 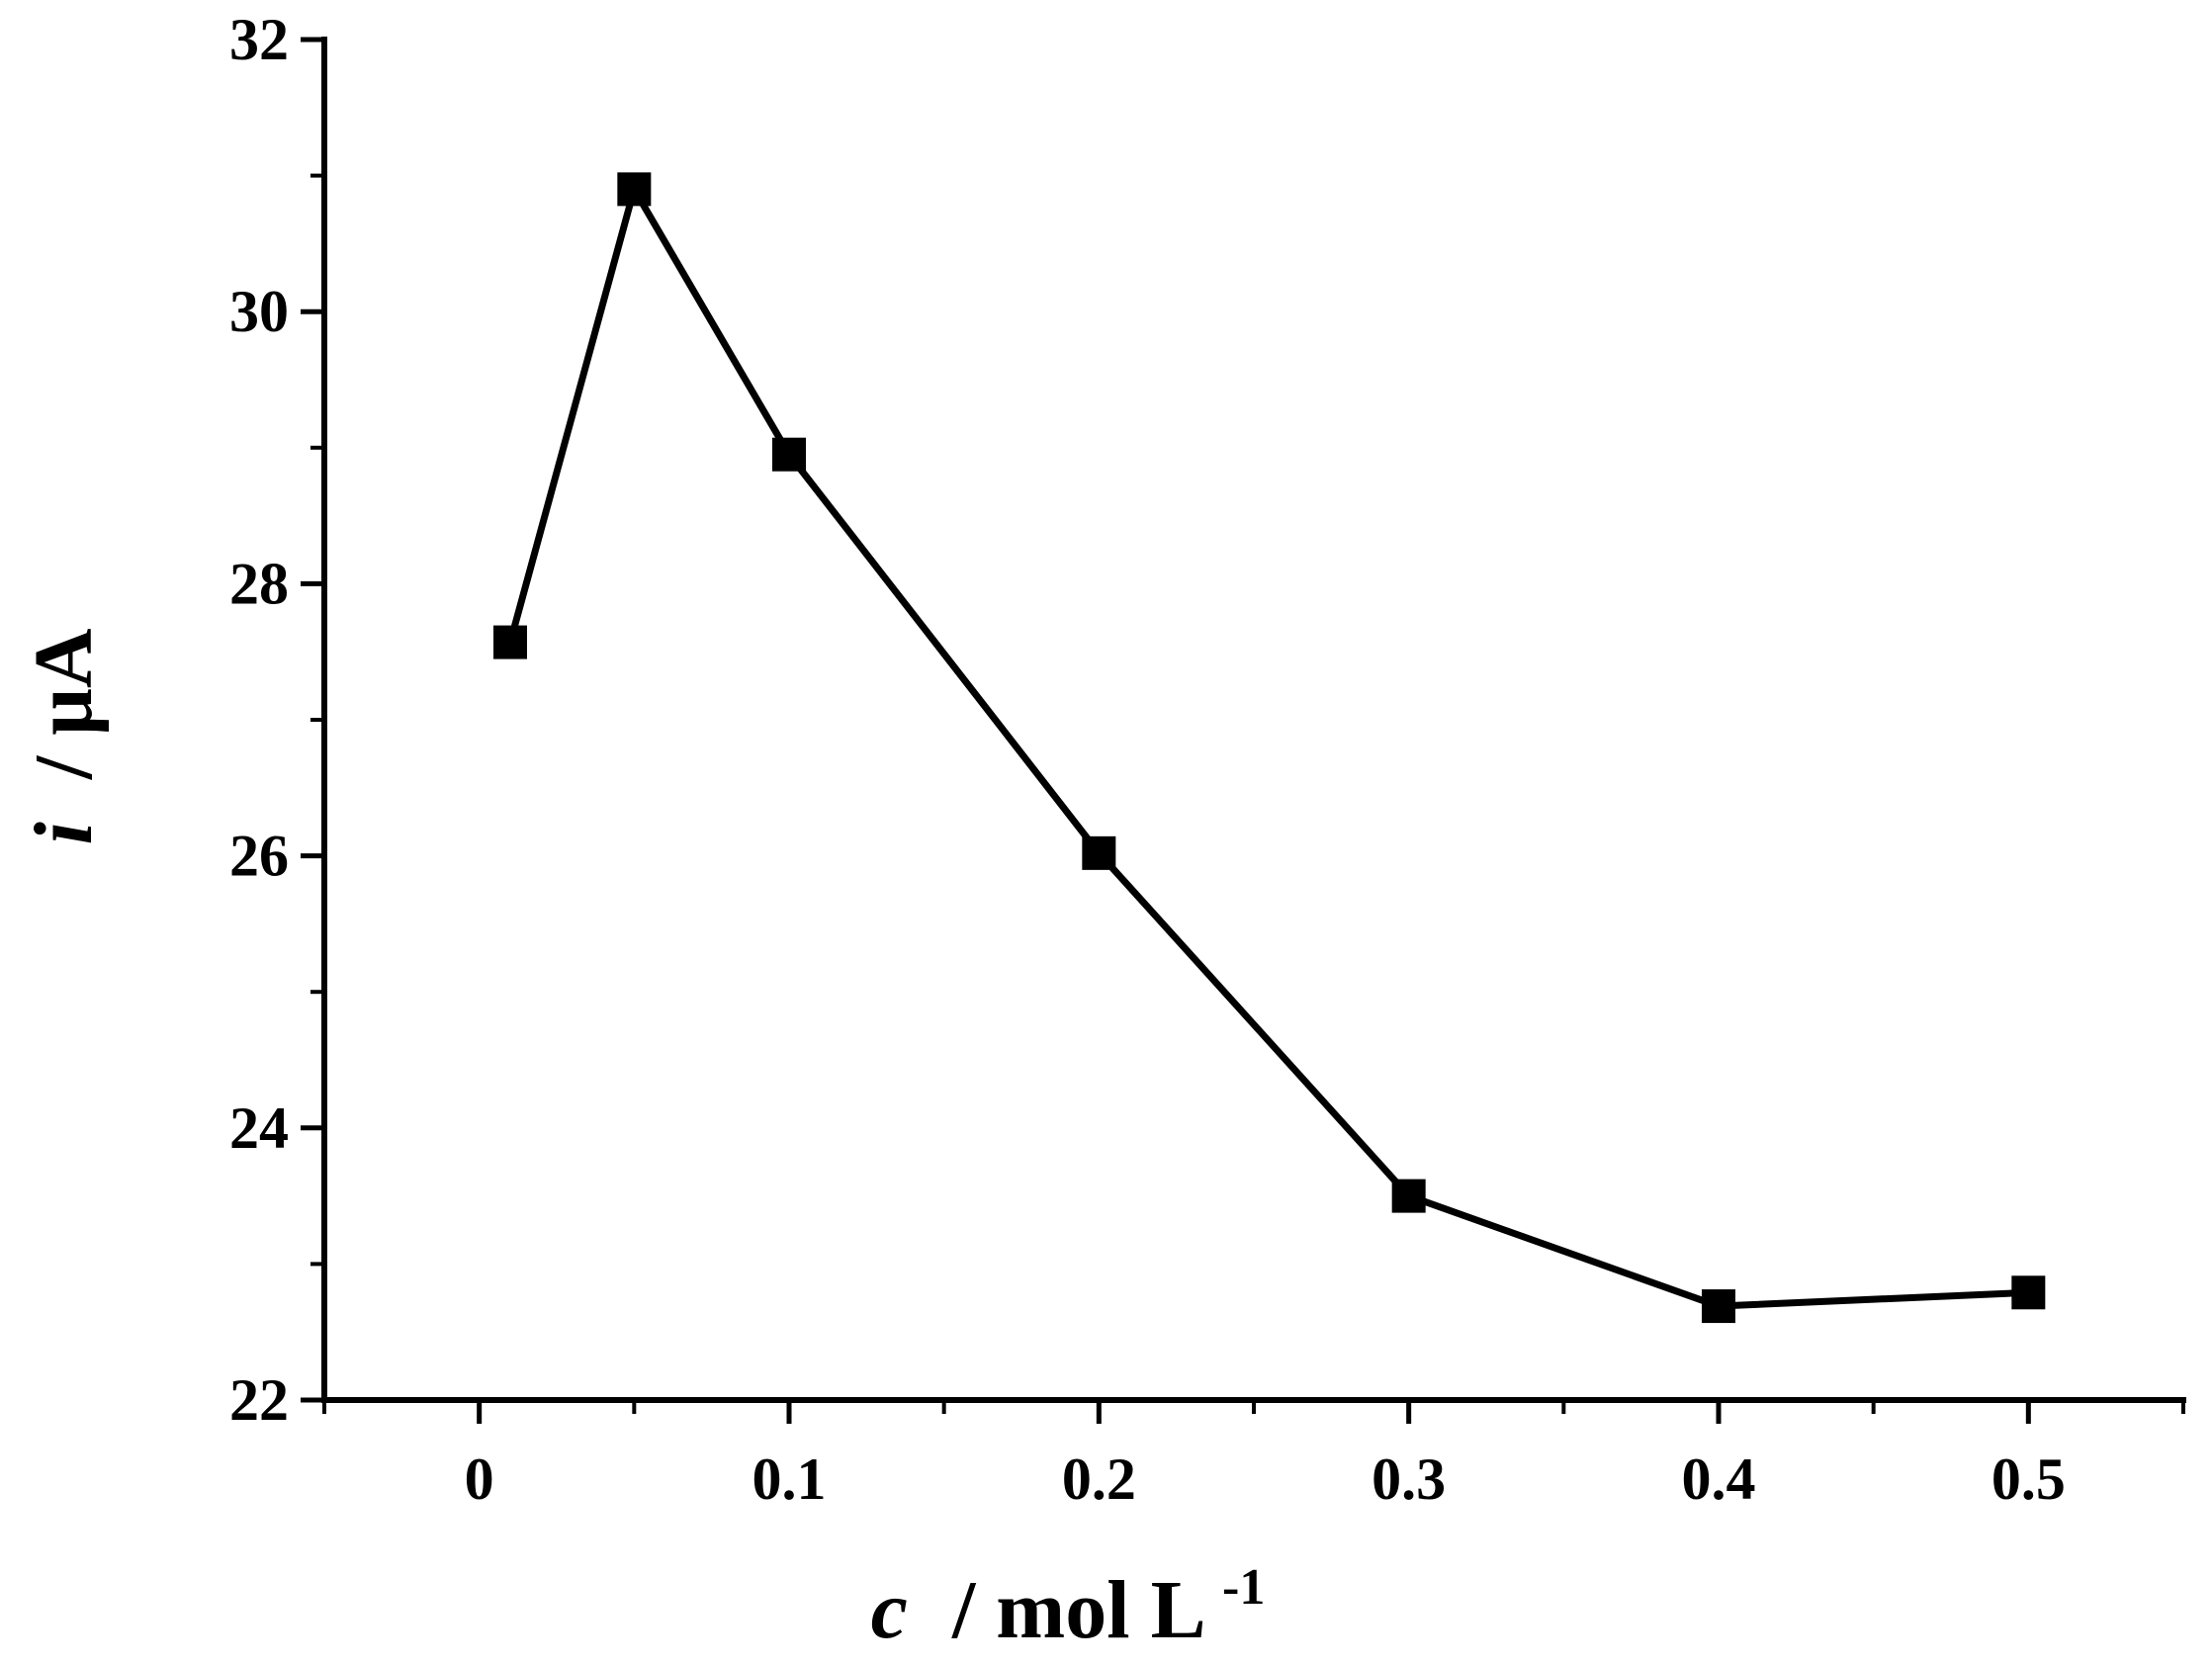 I want to click on x-tick-label: 0, so click(x=480, y=1479).